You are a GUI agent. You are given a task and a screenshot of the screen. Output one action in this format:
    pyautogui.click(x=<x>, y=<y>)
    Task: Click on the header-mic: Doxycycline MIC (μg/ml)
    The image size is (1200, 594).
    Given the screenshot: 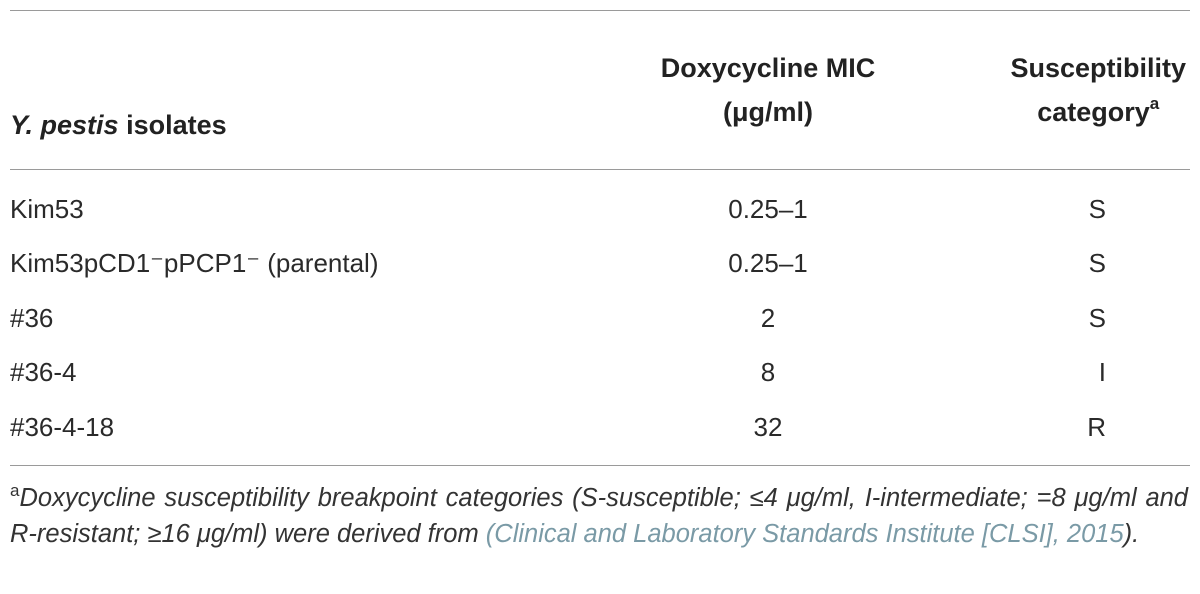 What is the action you would take?
    pyautogui.click(x=768, y=90)
    